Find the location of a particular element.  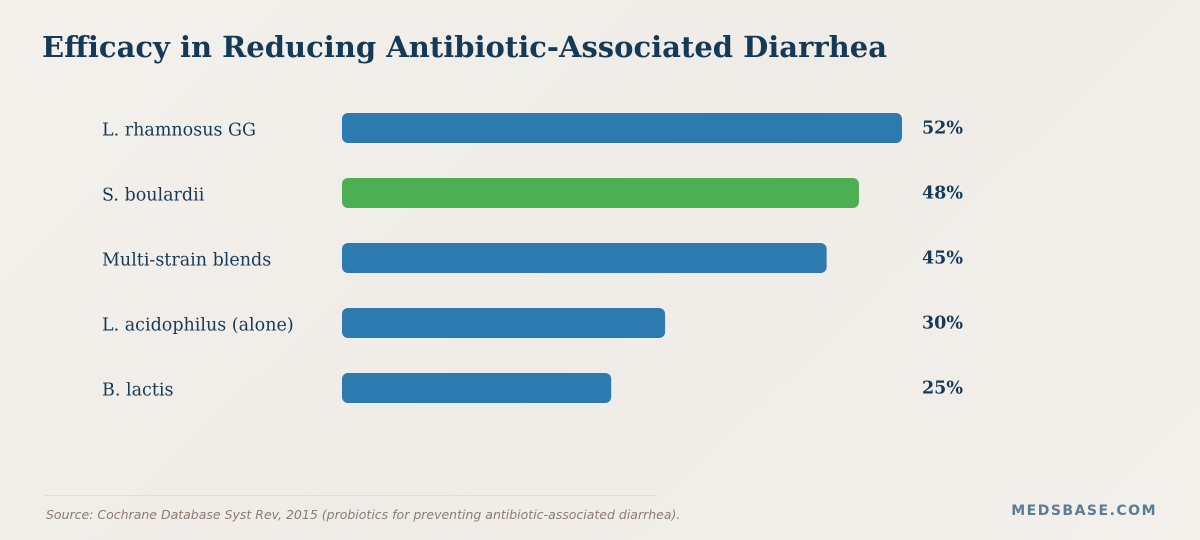

value-label: 48% is located at coordinates (942, 194).